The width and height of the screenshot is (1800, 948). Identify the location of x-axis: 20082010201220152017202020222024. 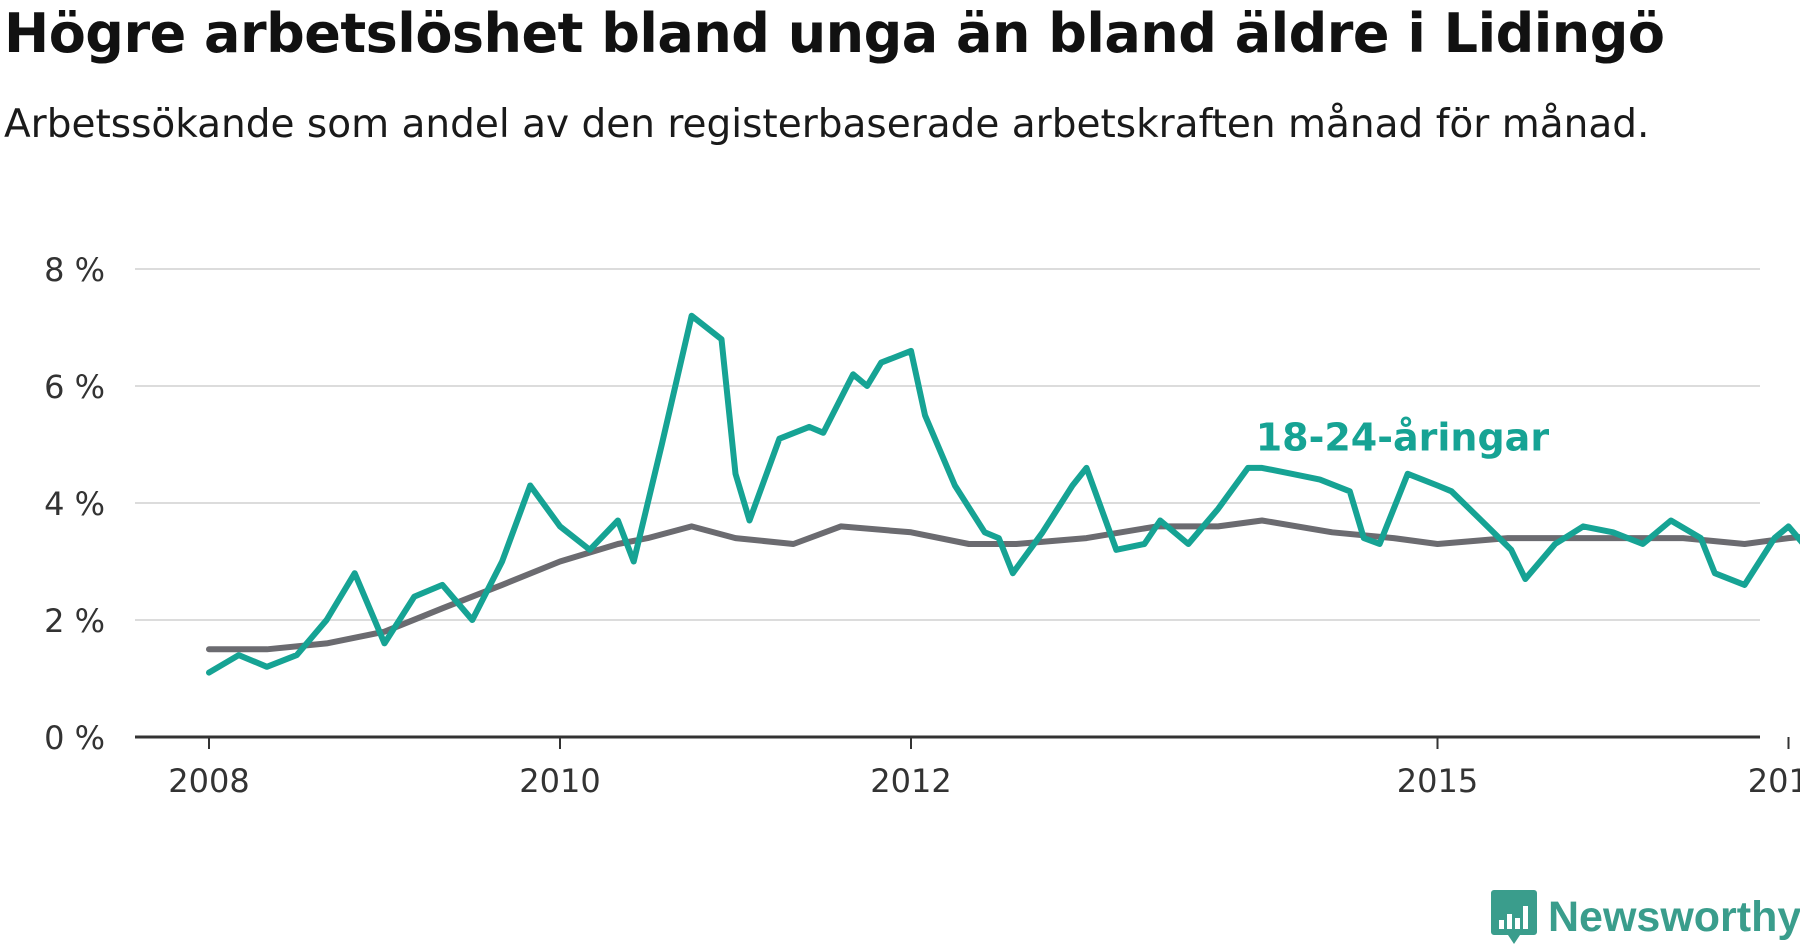
(984, 768).